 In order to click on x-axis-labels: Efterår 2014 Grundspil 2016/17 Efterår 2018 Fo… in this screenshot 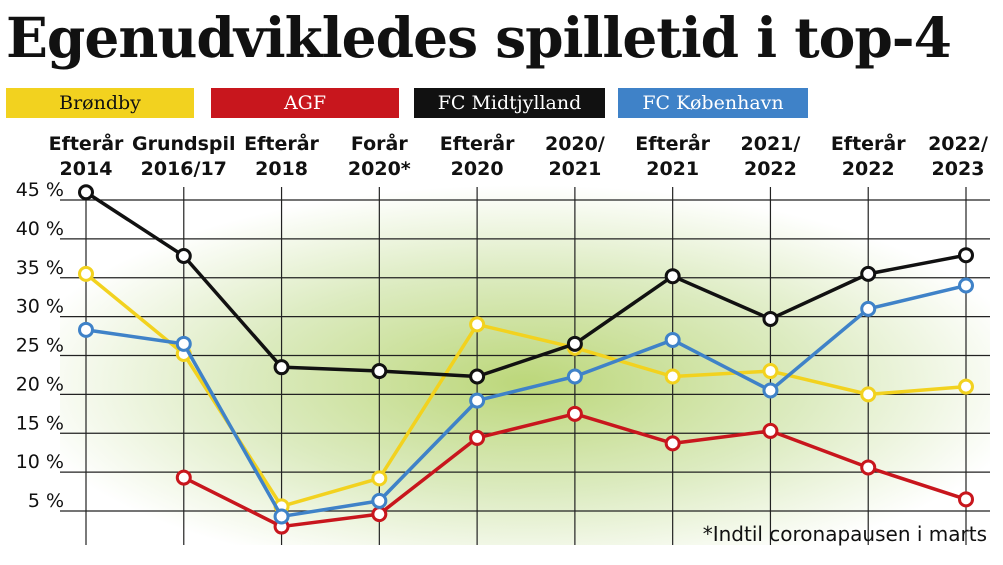, I will do `click(518, 155)`.